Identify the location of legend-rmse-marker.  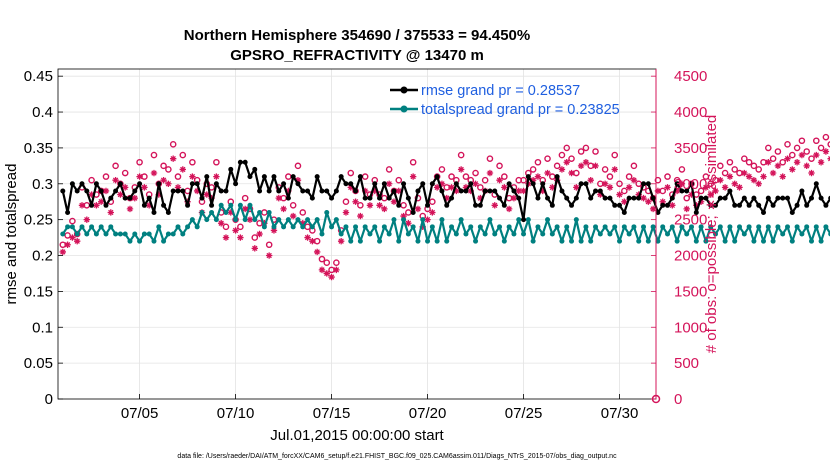
(404, 90).